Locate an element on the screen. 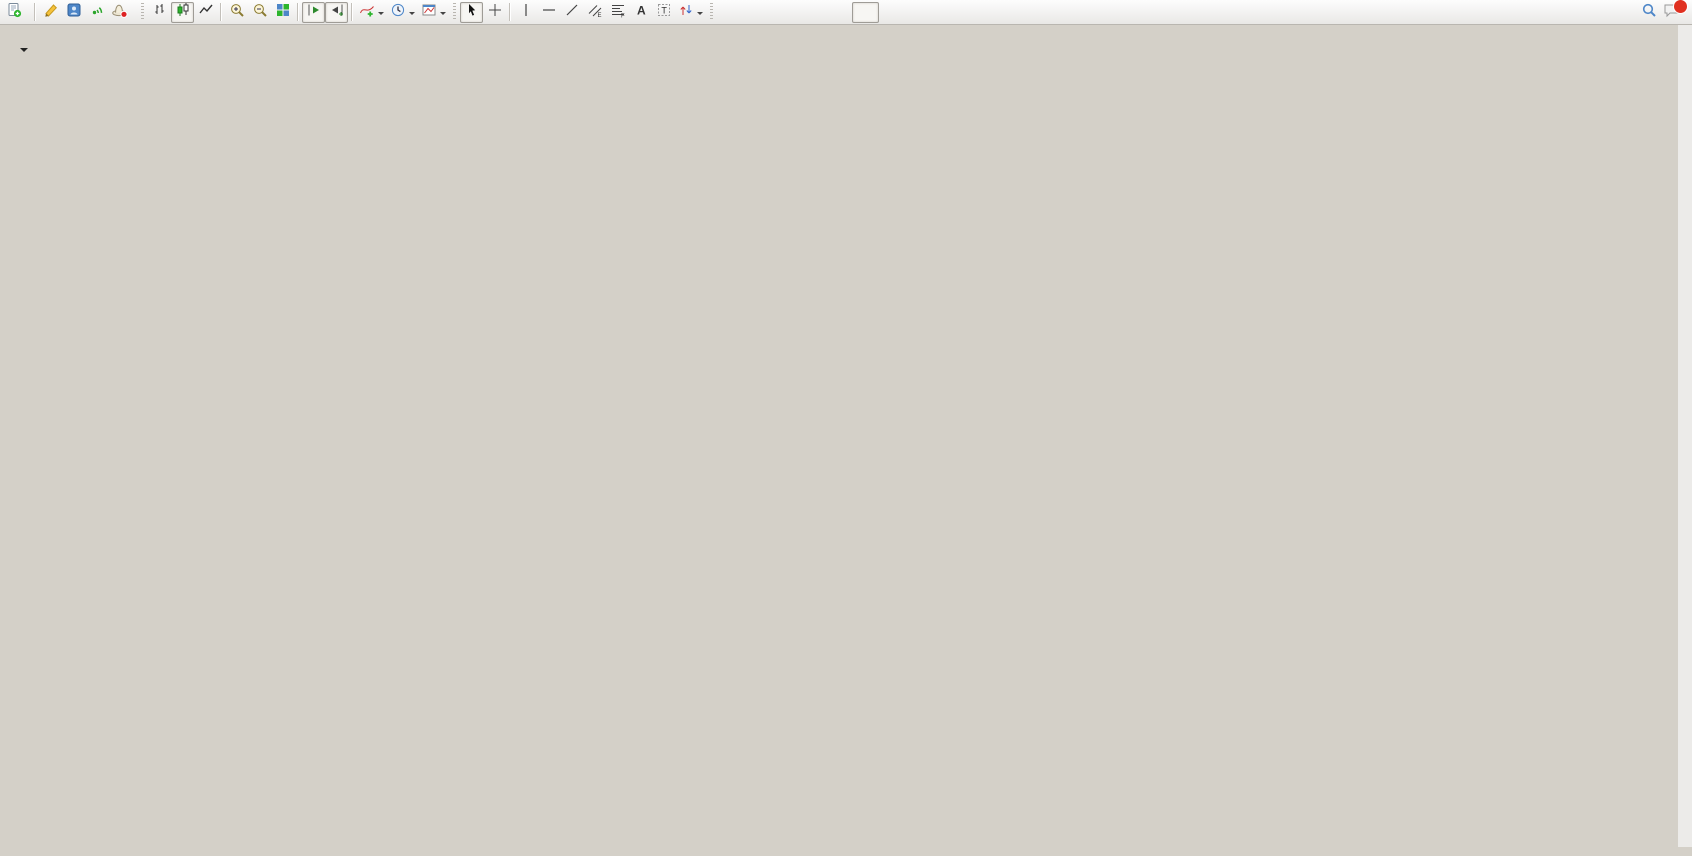 Image resolution: width=1692 pixels, height=856 pixels. timeframe-mn is located at coordinates (946, 12).